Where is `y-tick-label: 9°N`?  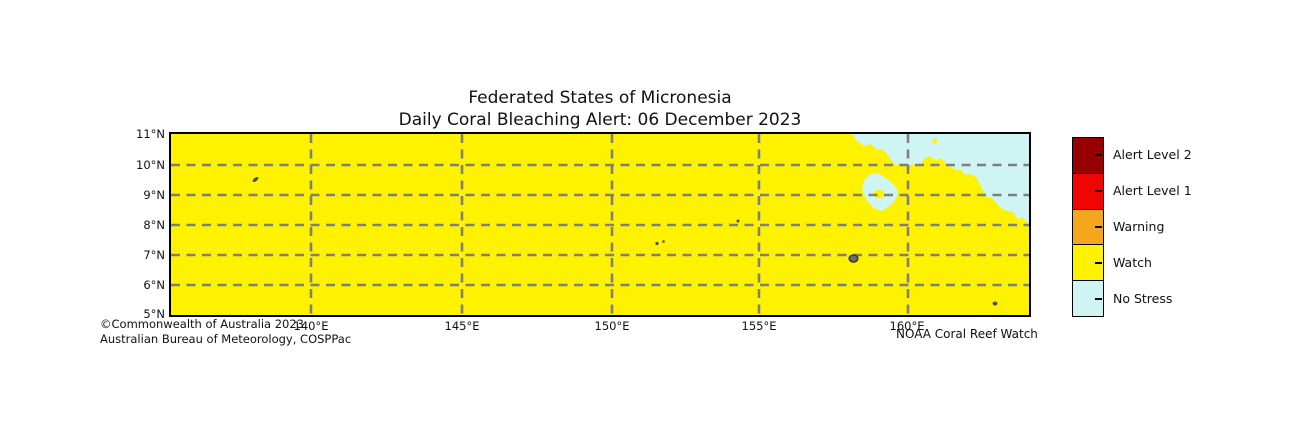 y-tick-label: 9°N is located at coordinates (154, 195).